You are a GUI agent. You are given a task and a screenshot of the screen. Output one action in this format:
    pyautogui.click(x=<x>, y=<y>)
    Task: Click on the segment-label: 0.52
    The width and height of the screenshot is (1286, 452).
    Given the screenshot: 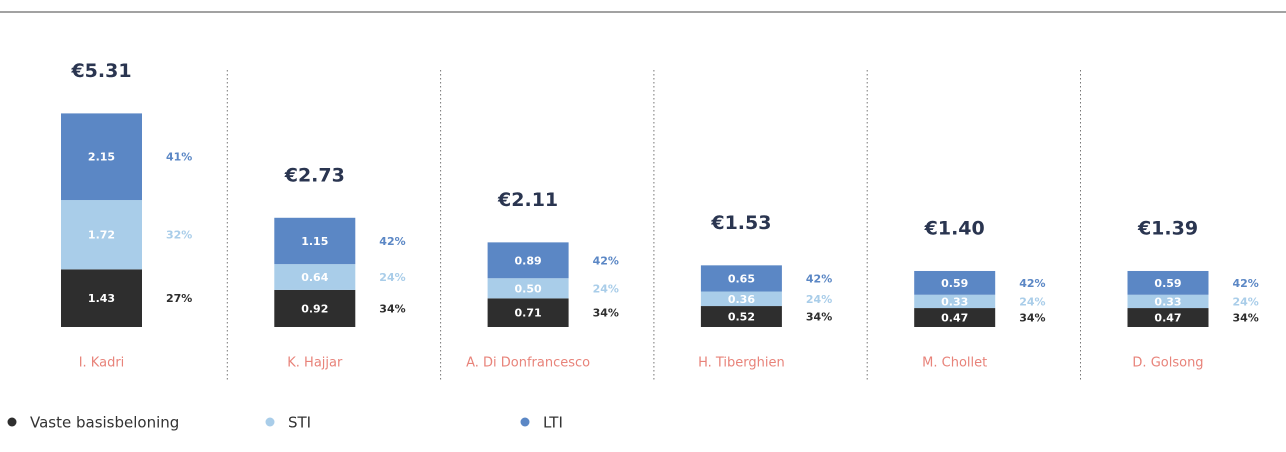 What is the action you would take?
    pyautogui.click(x=741, y=317)
    